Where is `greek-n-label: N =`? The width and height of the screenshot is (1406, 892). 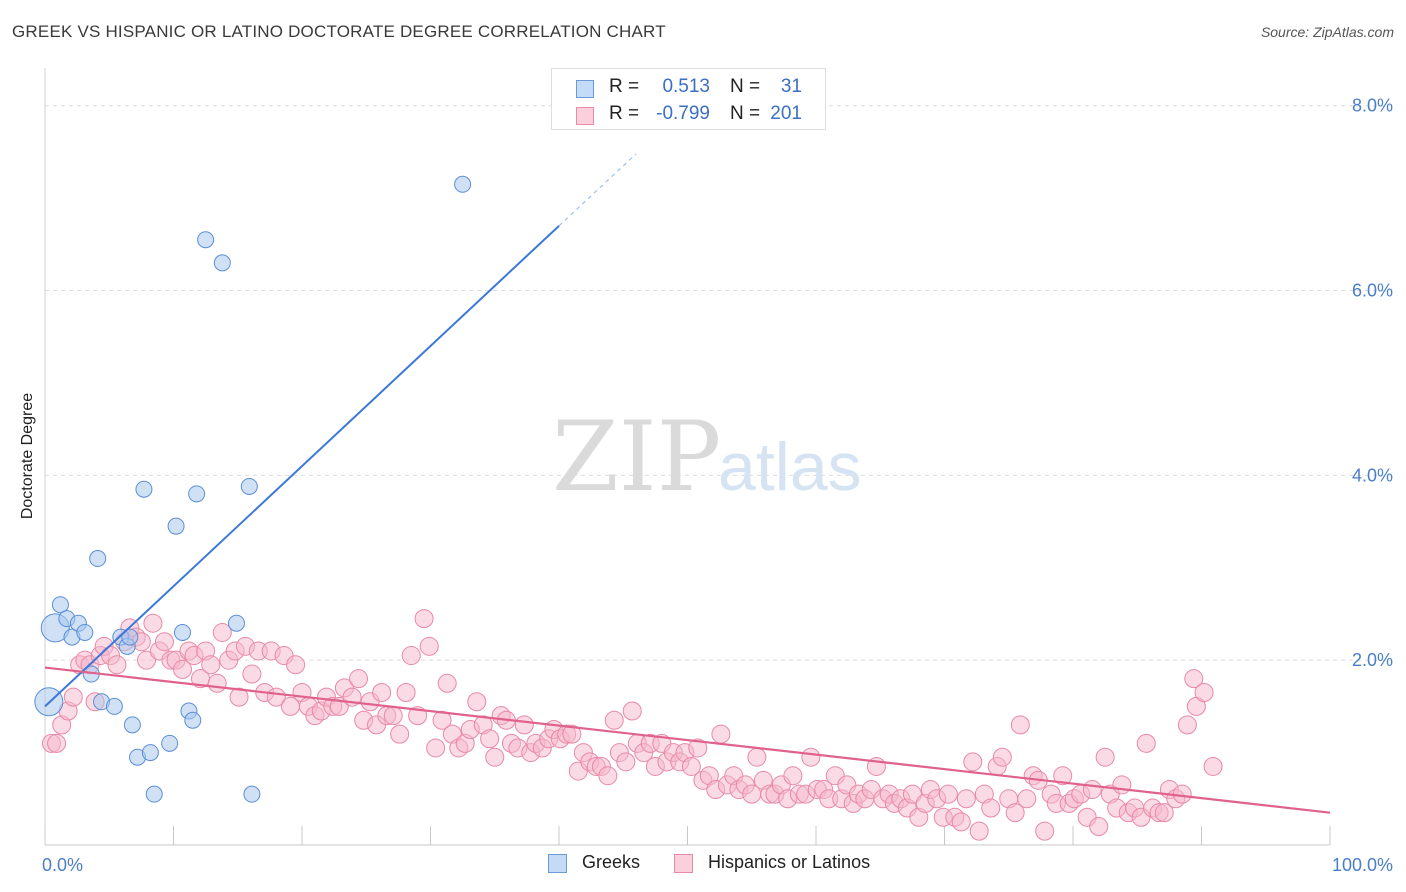 greek-n-label: N = is located at coordinates (745, 86).